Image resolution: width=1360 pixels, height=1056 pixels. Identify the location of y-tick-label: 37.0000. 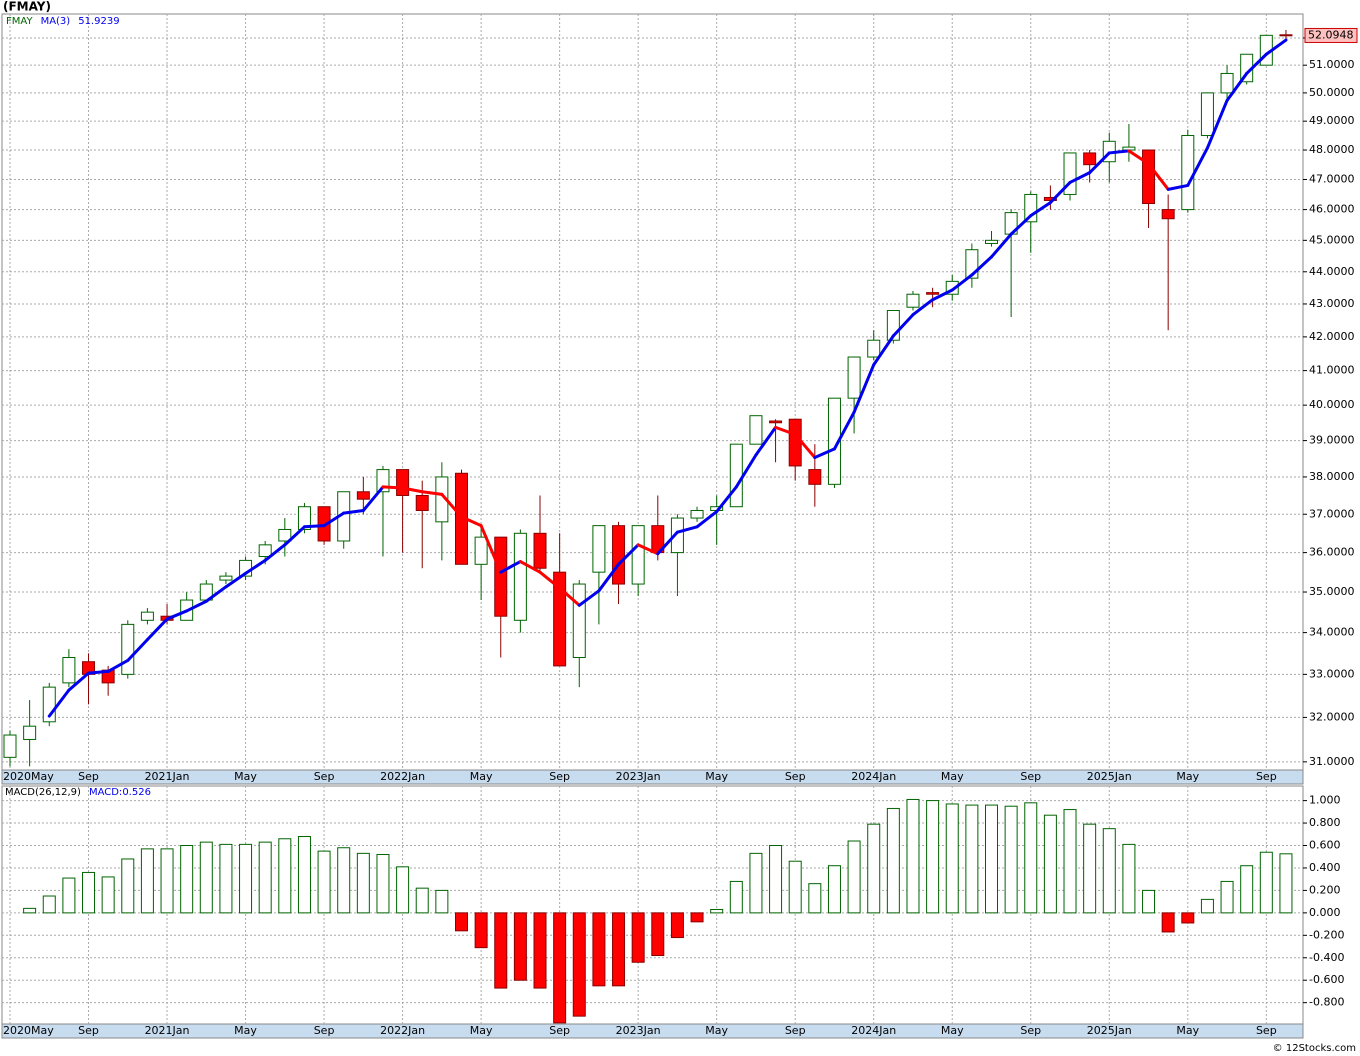
(1332, 513).